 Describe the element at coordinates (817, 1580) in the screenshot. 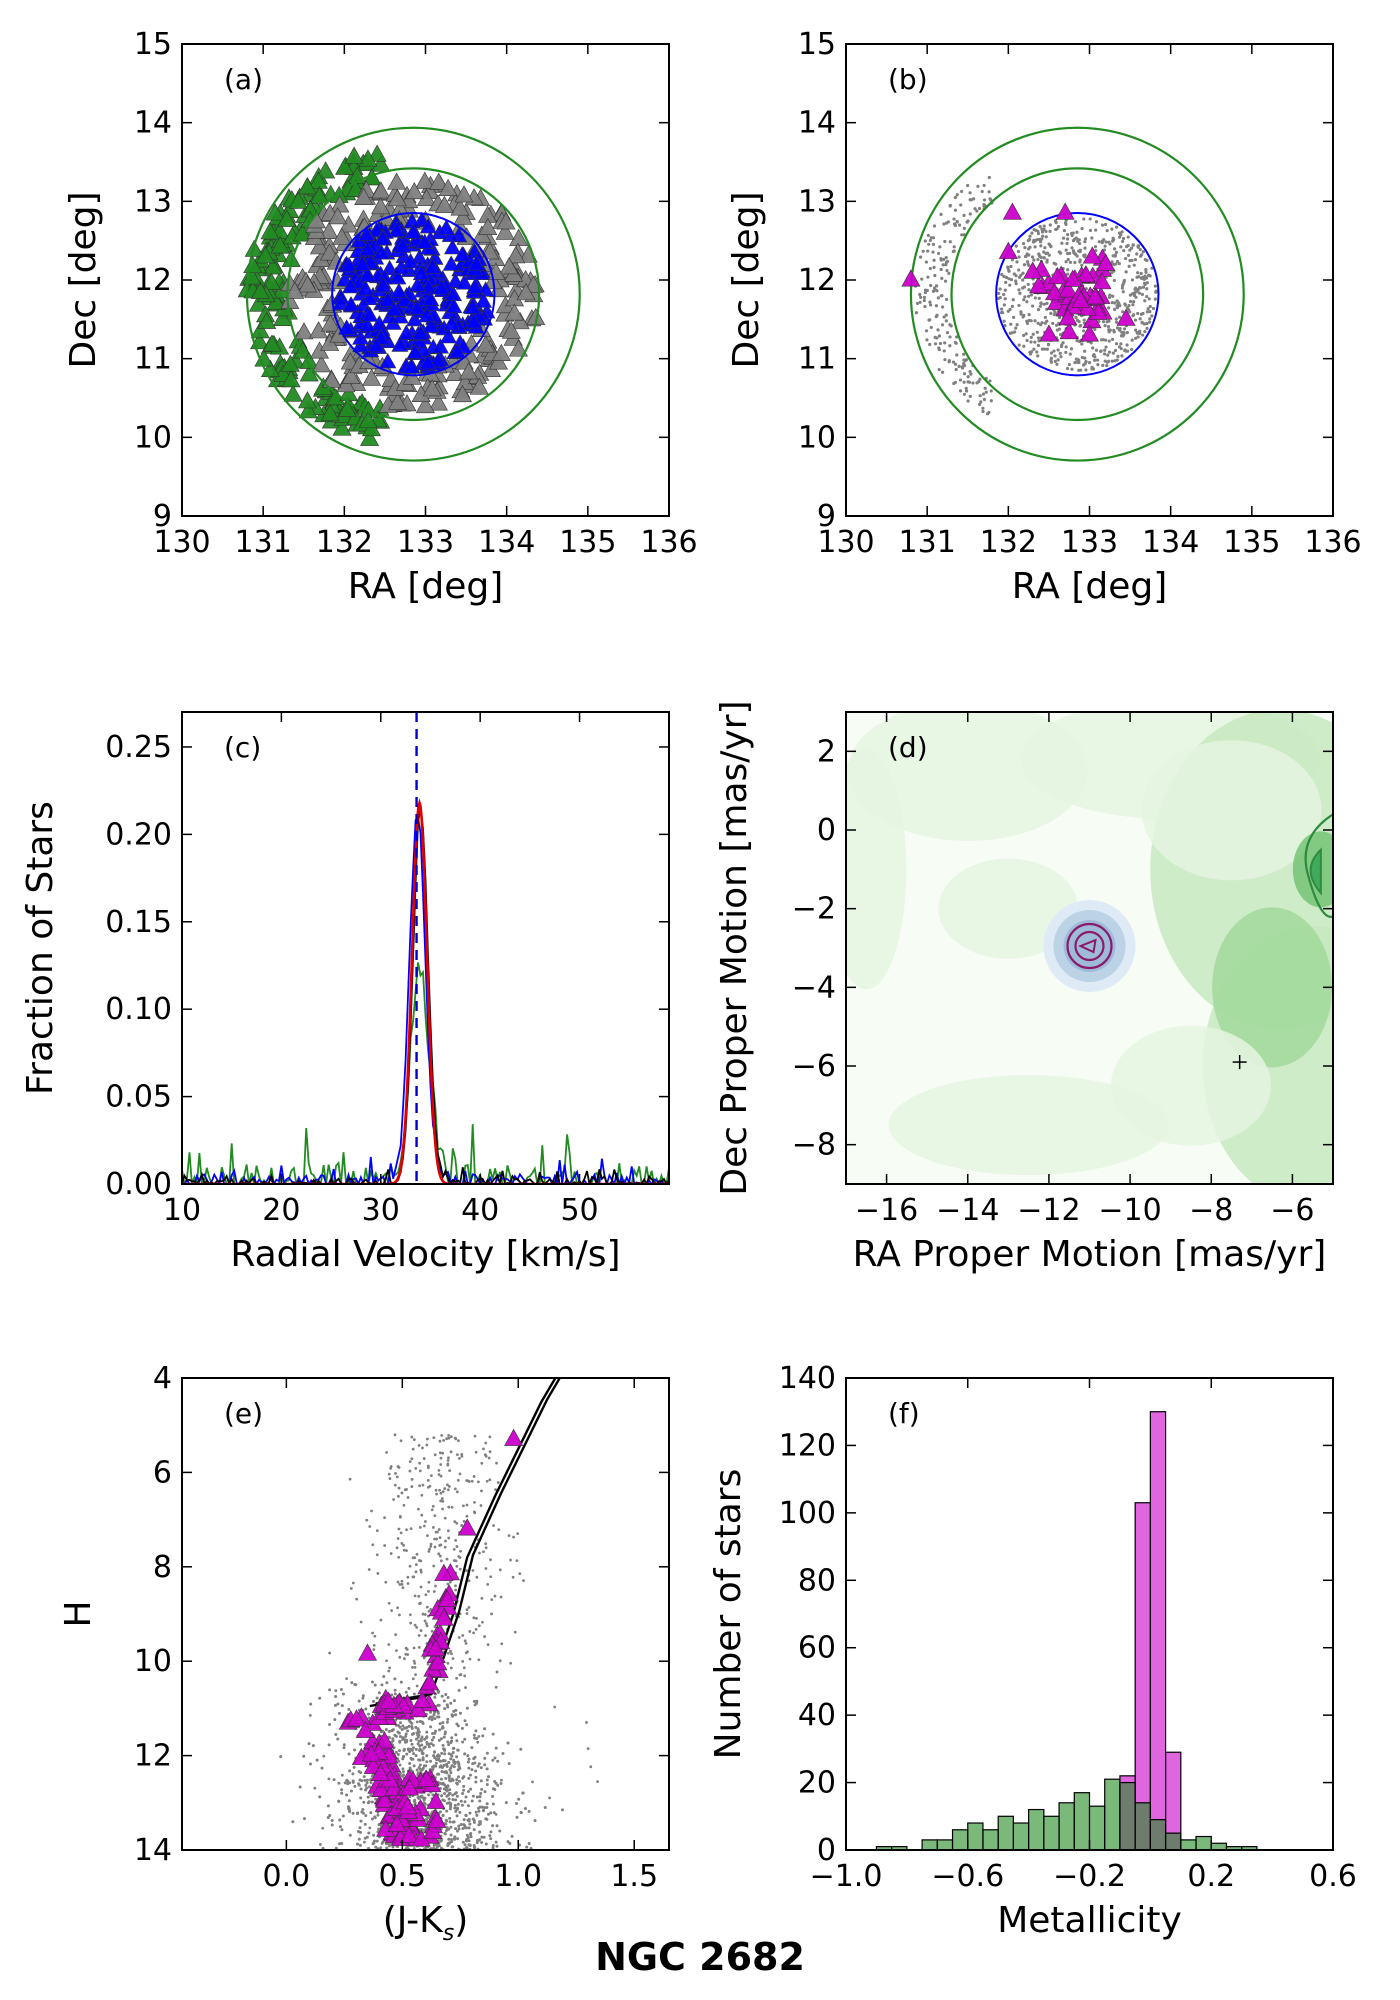

I see `y-tick-label: 80` at that location.